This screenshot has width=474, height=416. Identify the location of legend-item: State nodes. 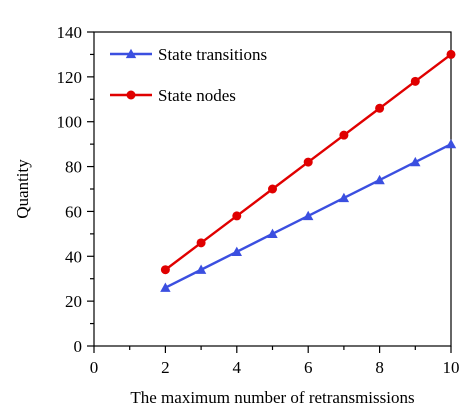
(173, 95).